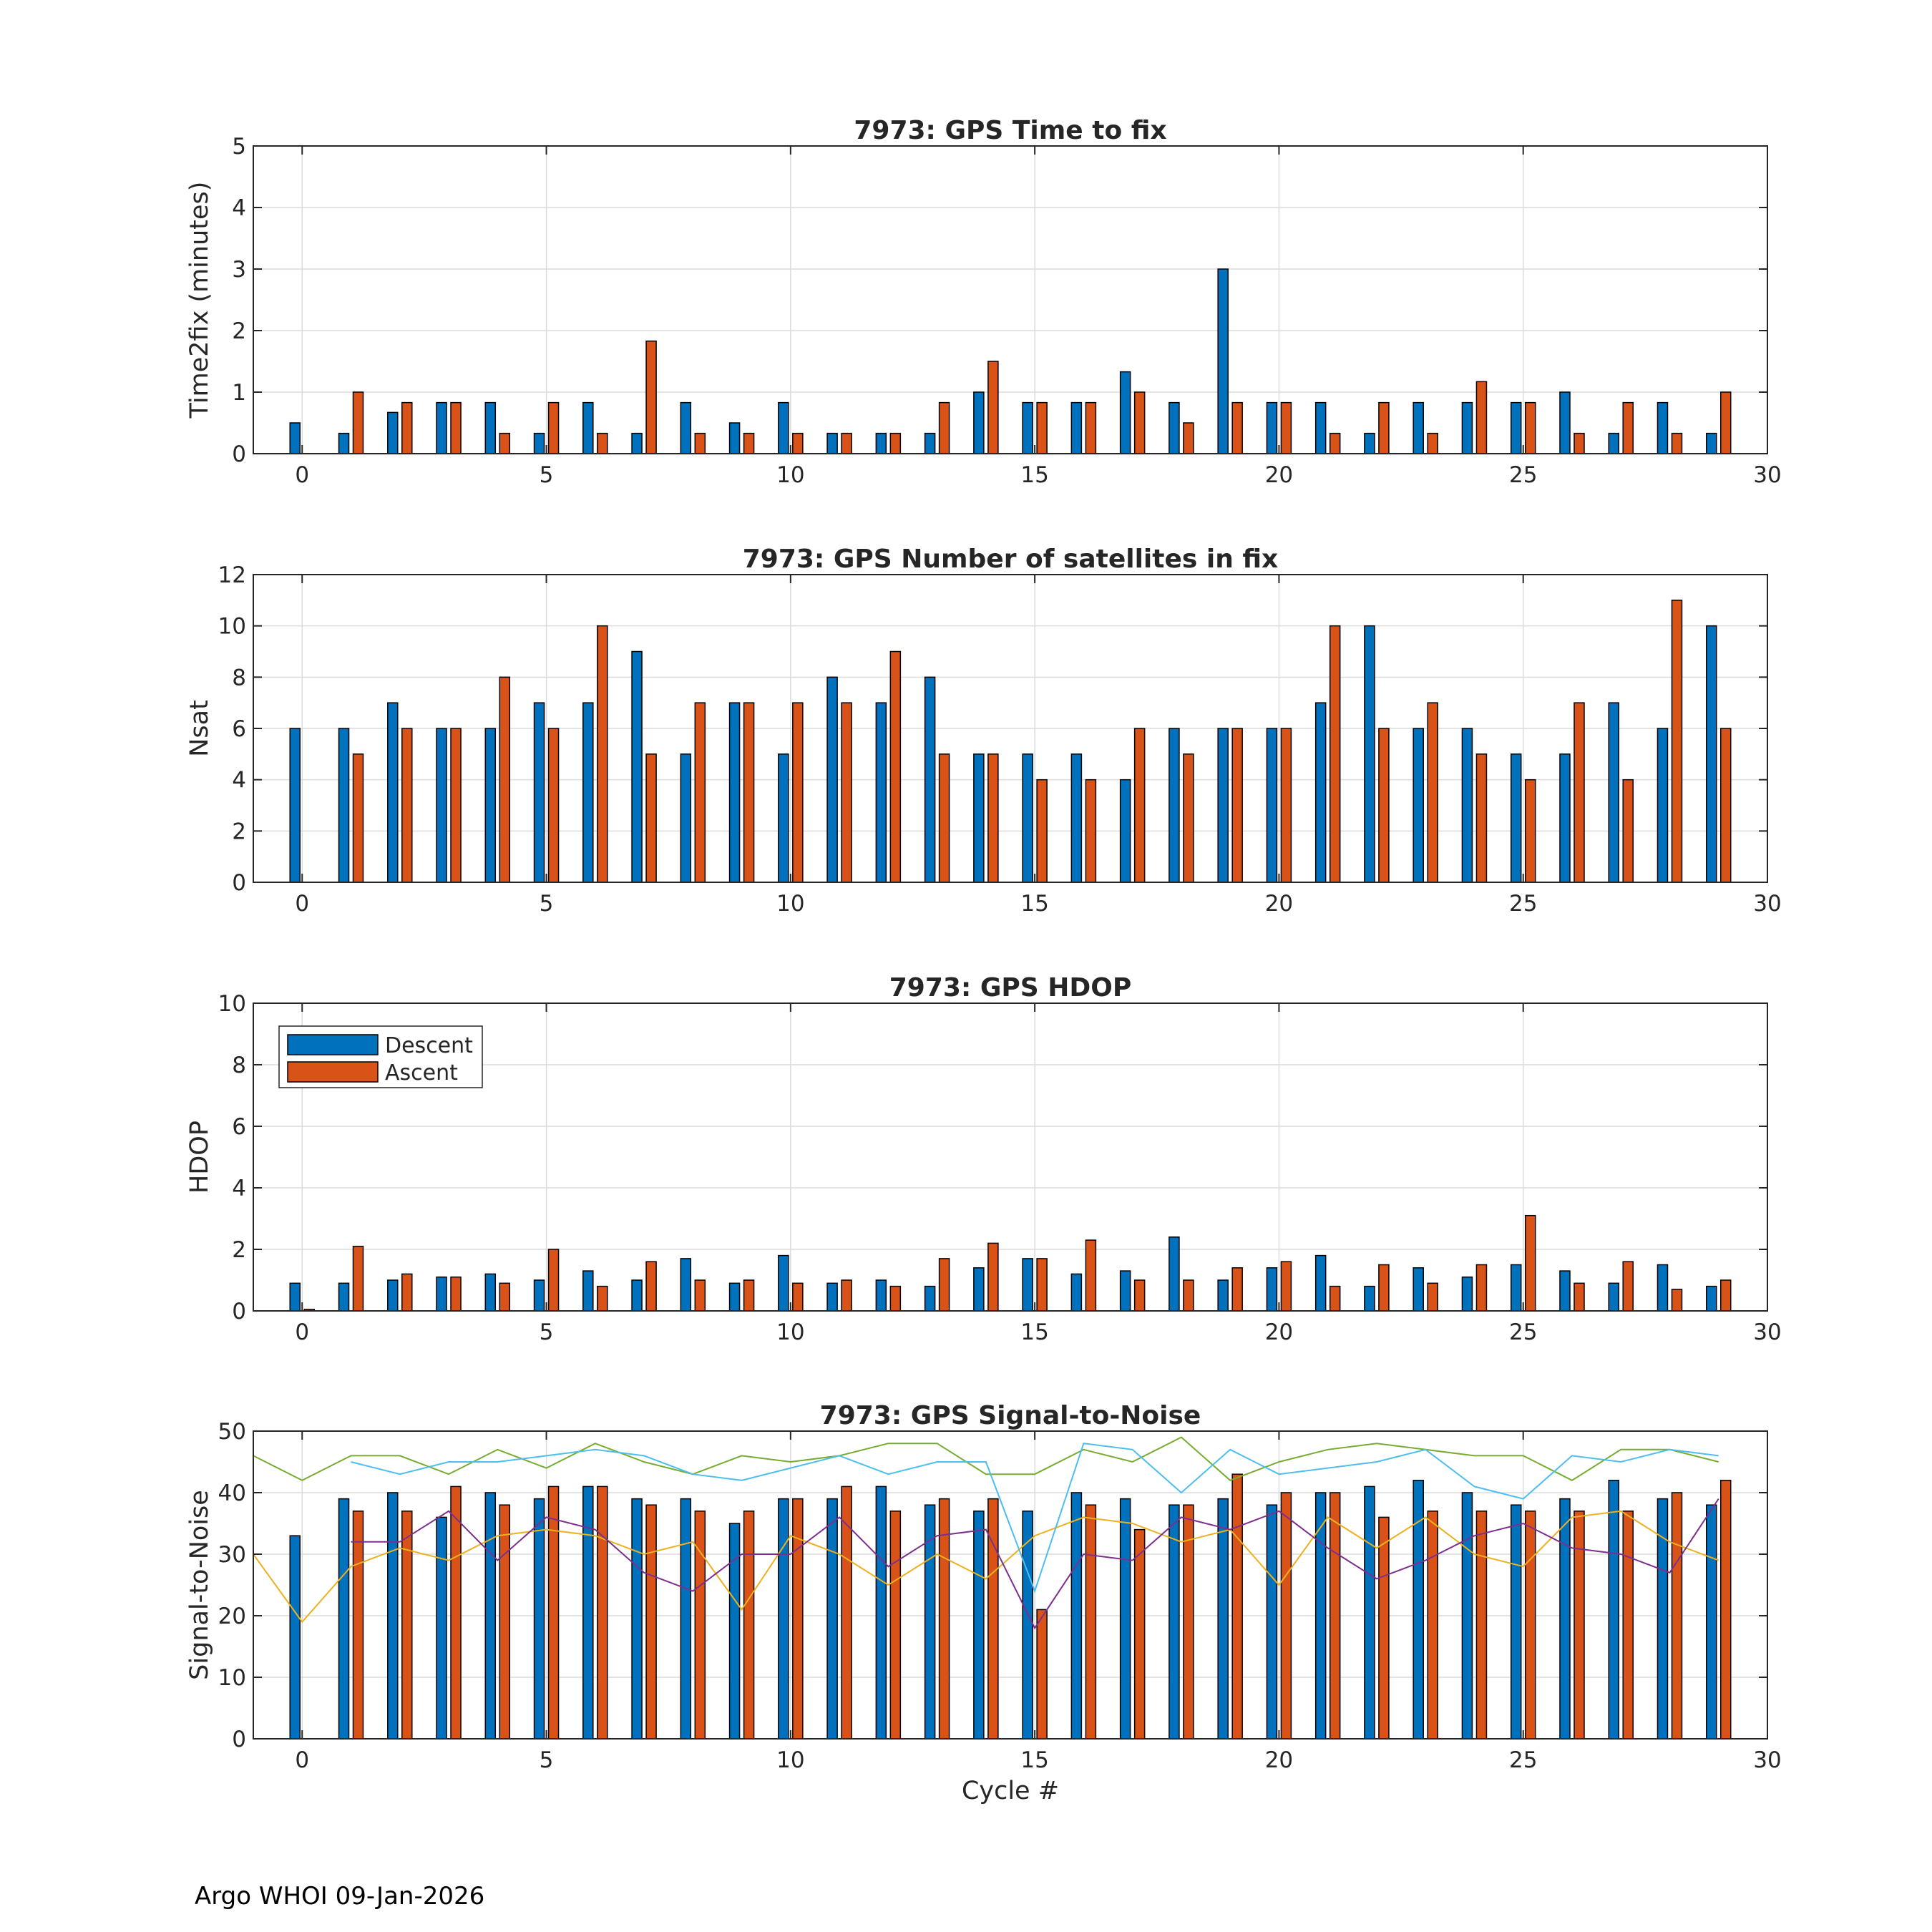 The height and width of the screenshot is (1932, 1932). Describe the element at coordinates (199, 300) in the screenshot. I see `y-axis-label: Time2fix (minutes)` at that location.